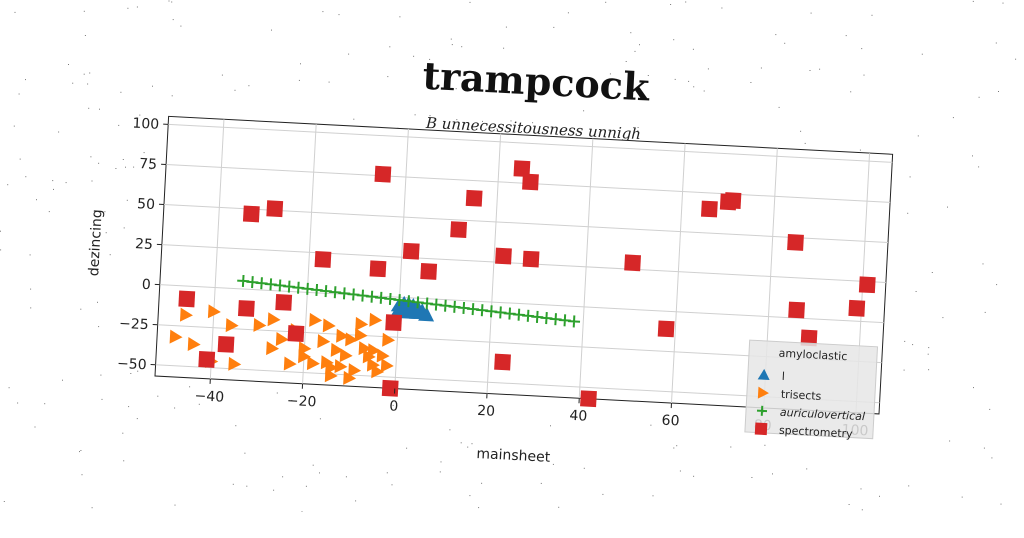 The width and height of the screenshot is (1024, 538). What do you see at coordinates (144, 244) in the screenshot?
I see `y-tick-label: 25` at bounding box center [144, 244].